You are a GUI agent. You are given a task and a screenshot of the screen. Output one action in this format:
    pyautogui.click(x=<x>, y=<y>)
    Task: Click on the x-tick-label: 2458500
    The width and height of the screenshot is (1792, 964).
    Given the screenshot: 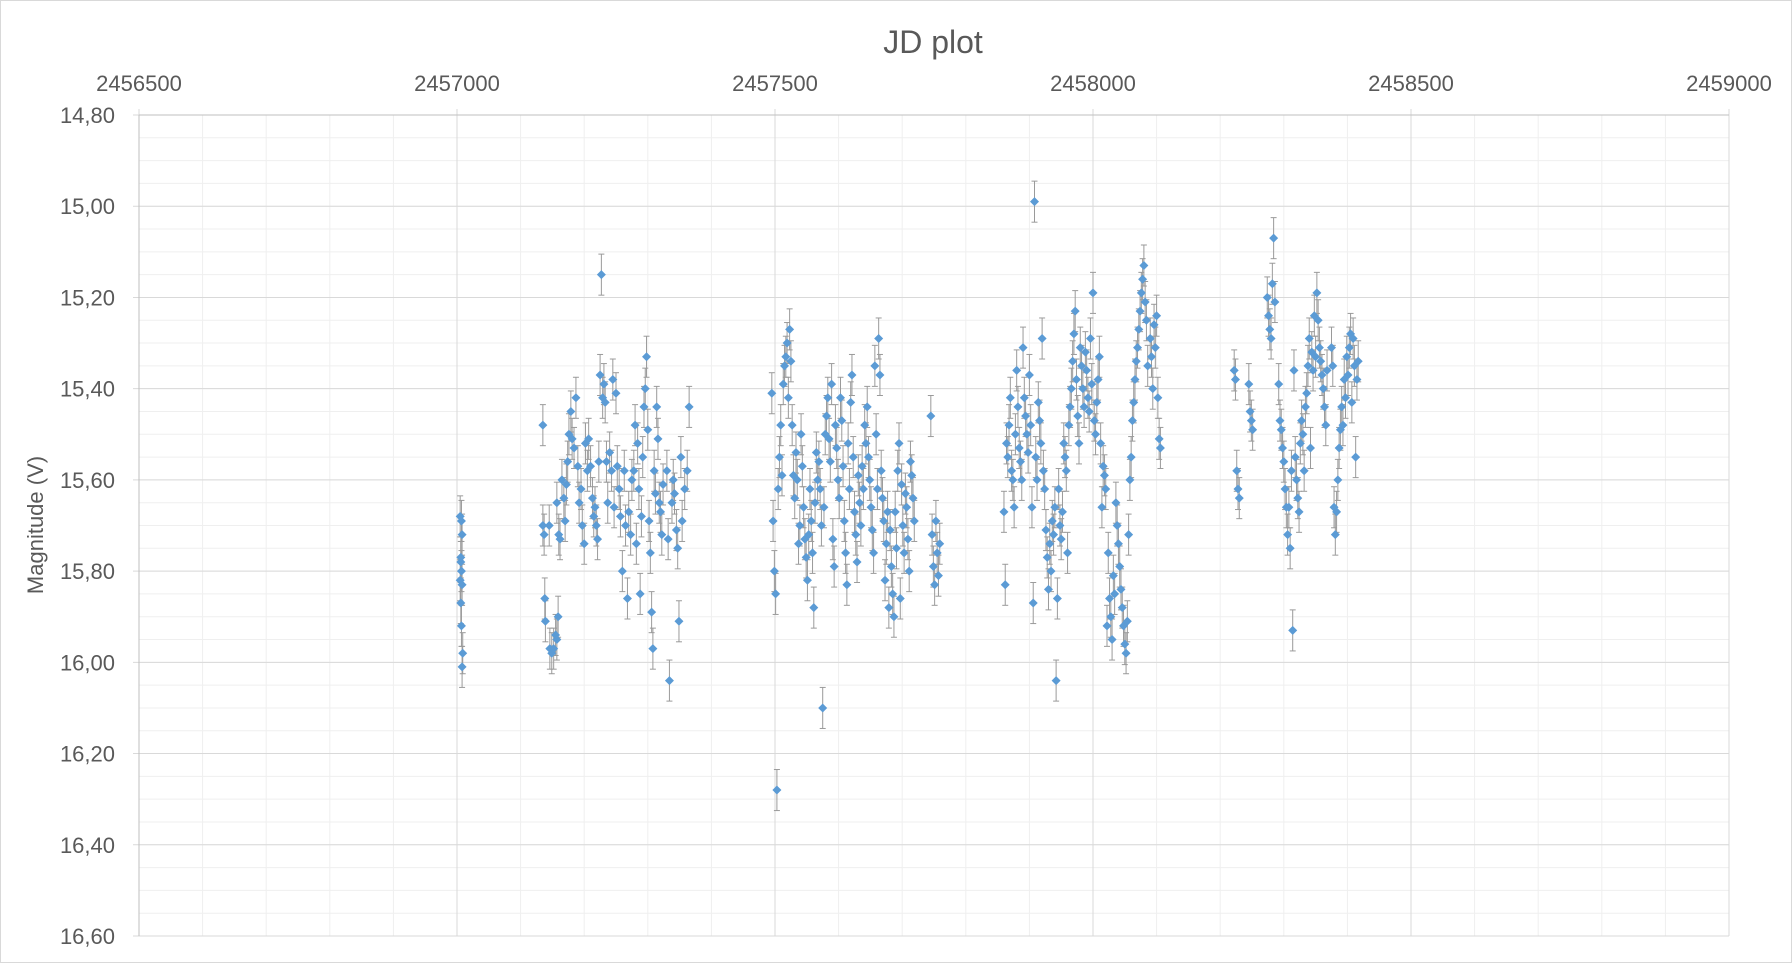 What is the action you would take?
    pyautogui.click(x=1411, y=83)
    